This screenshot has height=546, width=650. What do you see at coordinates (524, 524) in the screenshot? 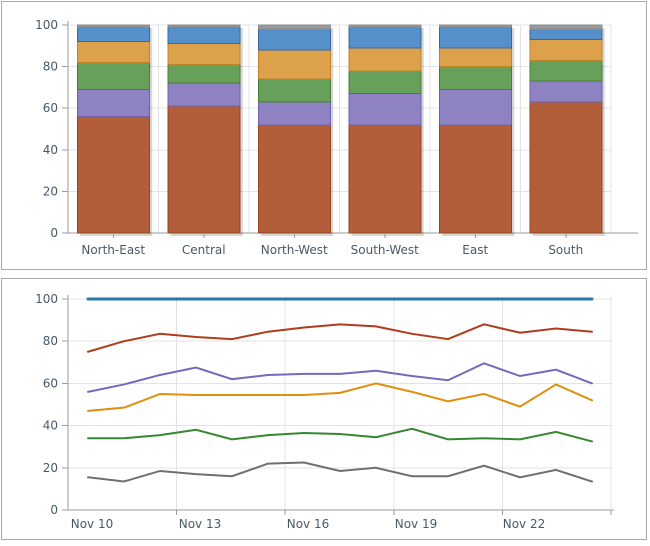
I see `x-tick-label: Nov 22` at bounding box center [524, 524].